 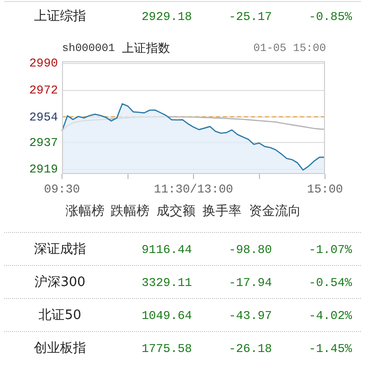 What do you see at coordinates (88, 49) in the screenshot?
I see `text: sh000001` at bounding box center [88, 49].